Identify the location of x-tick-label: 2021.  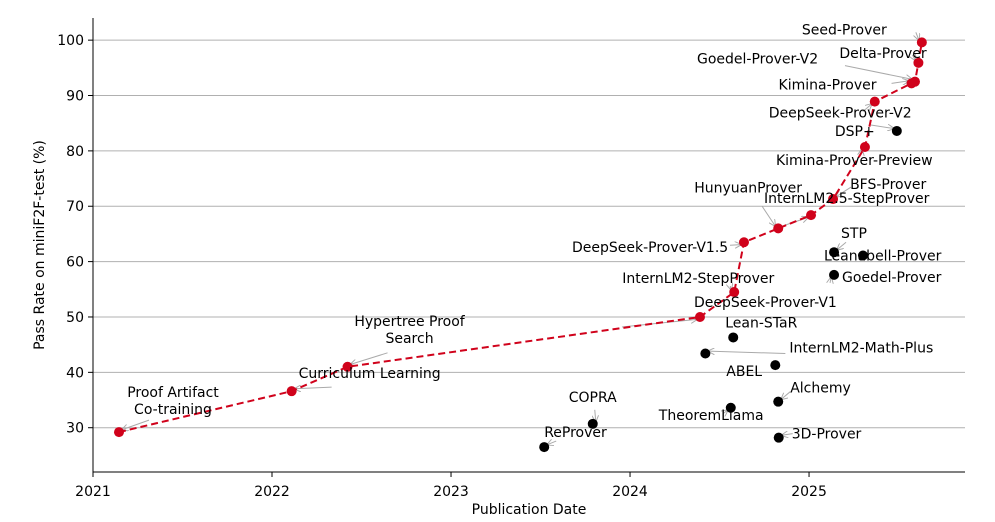
(93, 492).